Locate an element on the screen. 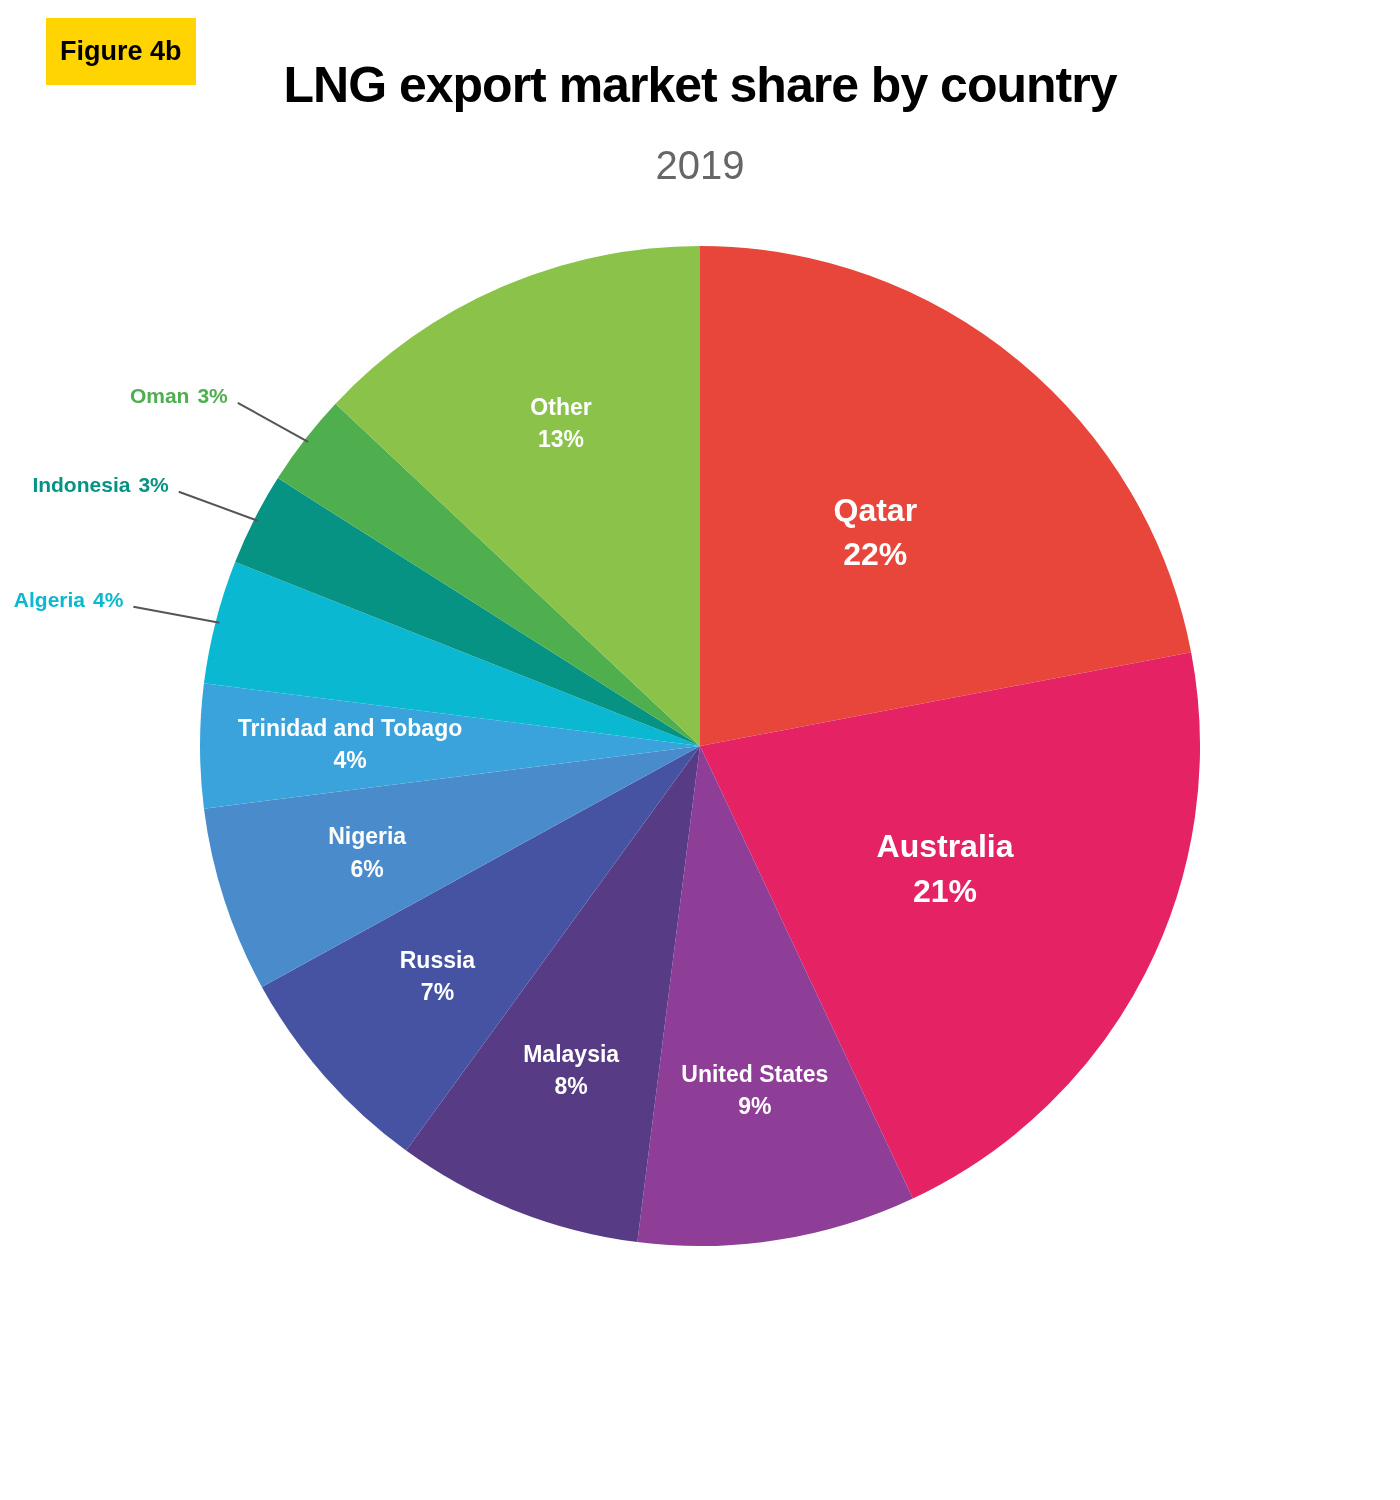  slice-label: United States is located at coordinates (755, 1073).